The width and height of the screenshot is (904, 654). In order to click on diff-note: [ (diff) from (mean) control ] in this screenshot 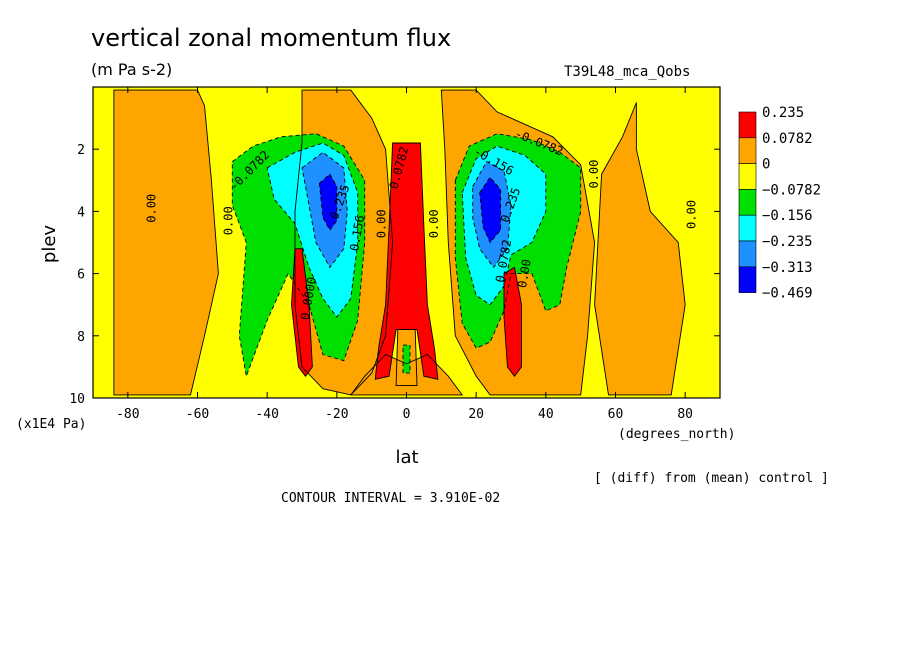, I will do `click(711, 478)`.